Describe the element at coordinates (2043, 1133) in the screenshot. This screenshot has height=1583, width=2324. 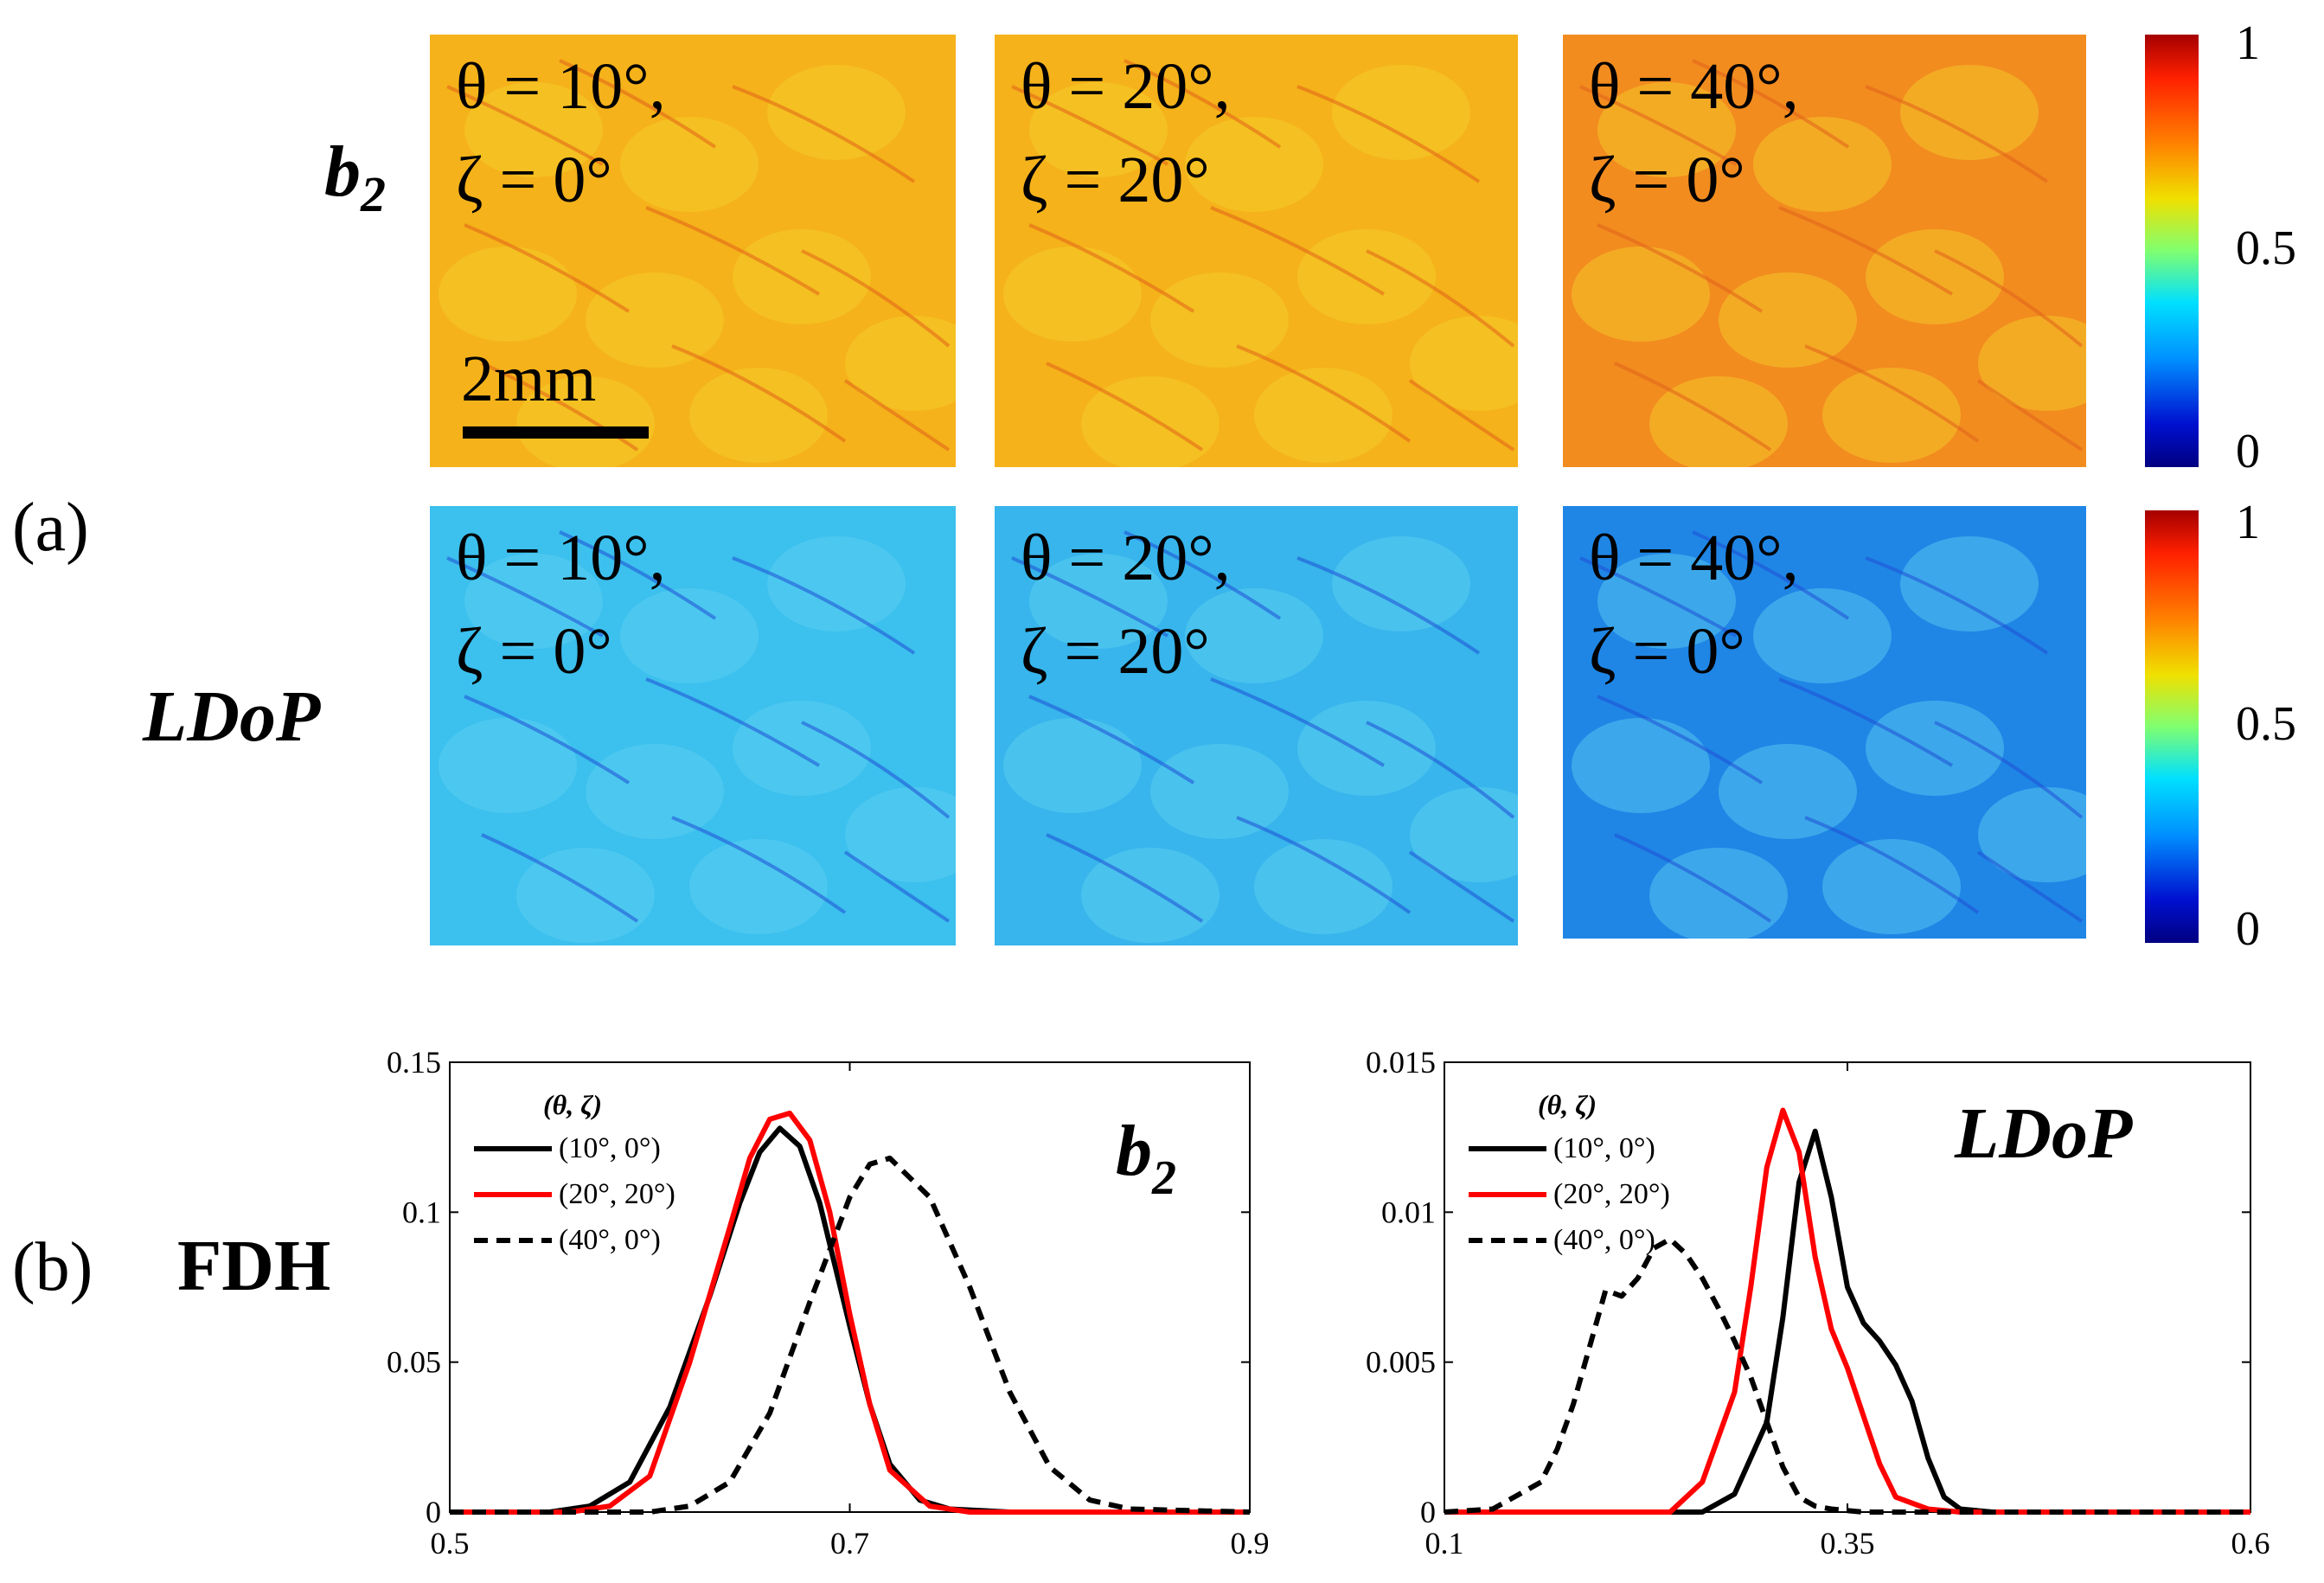
I see `chart-title: LDoP` at that location.